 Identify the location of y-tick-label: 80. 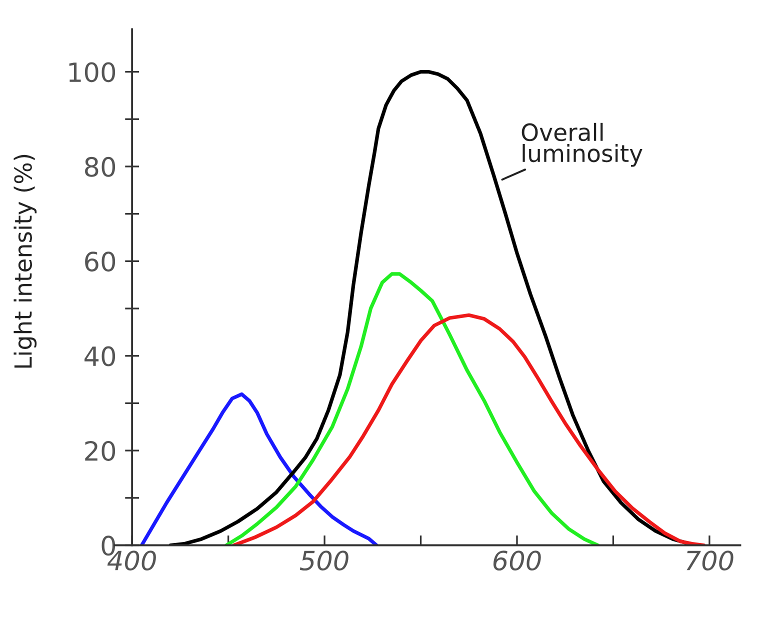
(100, 166).